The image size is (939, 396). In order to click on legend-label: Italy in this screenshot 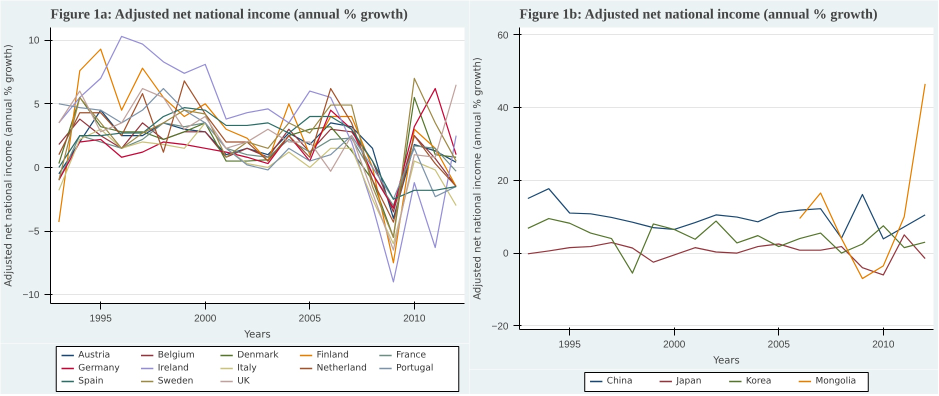, I will do `click(247, 369)`.